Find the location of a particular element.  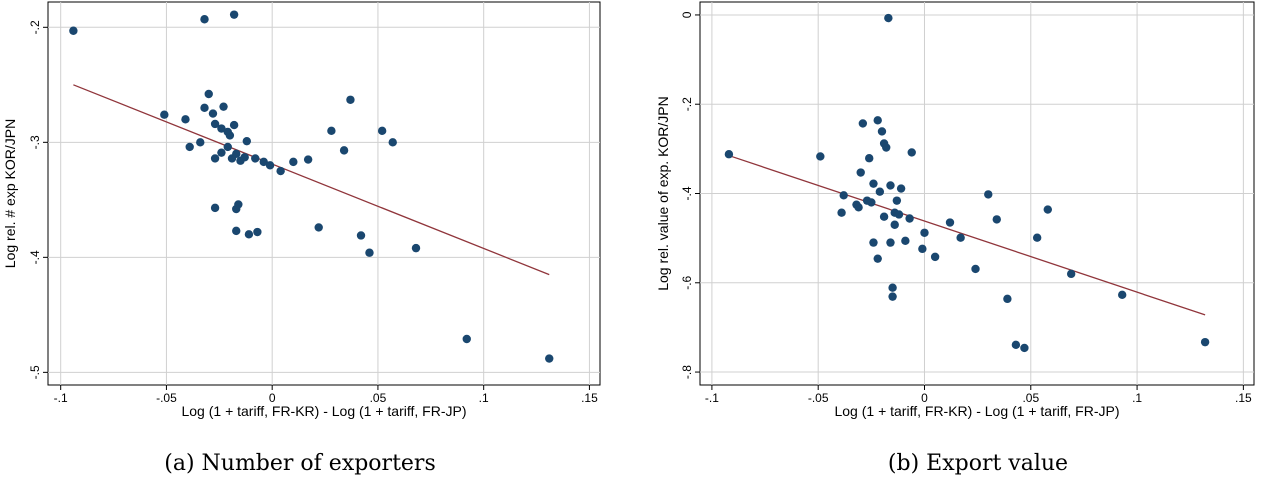

y-tick-label: -.6 is located at coordinates (687, 282).